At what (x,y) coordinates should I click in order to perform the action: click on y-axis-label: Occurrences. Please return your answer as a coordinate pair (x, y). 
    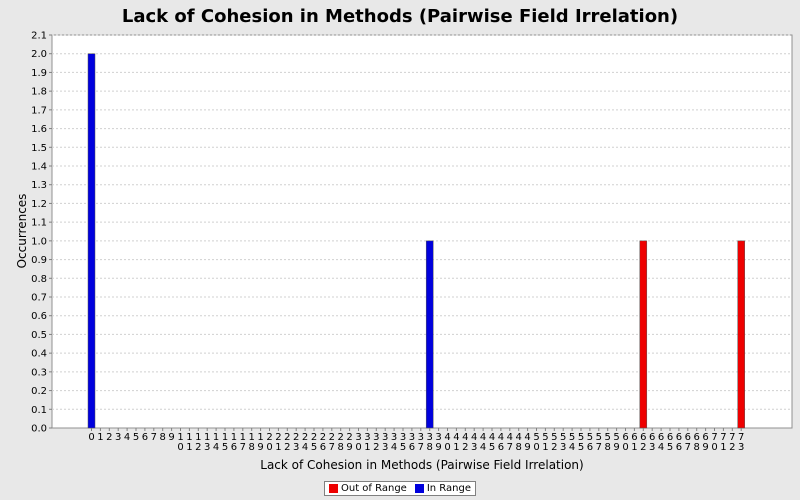
    Looking at the image, I should click on (22, 231).